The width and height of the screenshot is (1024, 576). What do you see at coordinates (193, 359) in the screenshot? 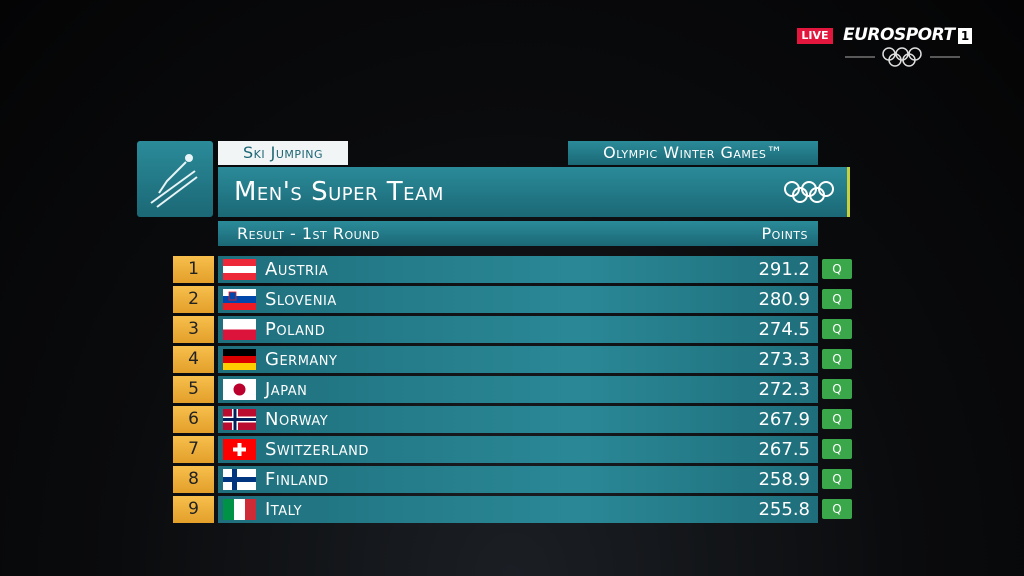
I see `rank: 4` at bounding box center [193, 359].